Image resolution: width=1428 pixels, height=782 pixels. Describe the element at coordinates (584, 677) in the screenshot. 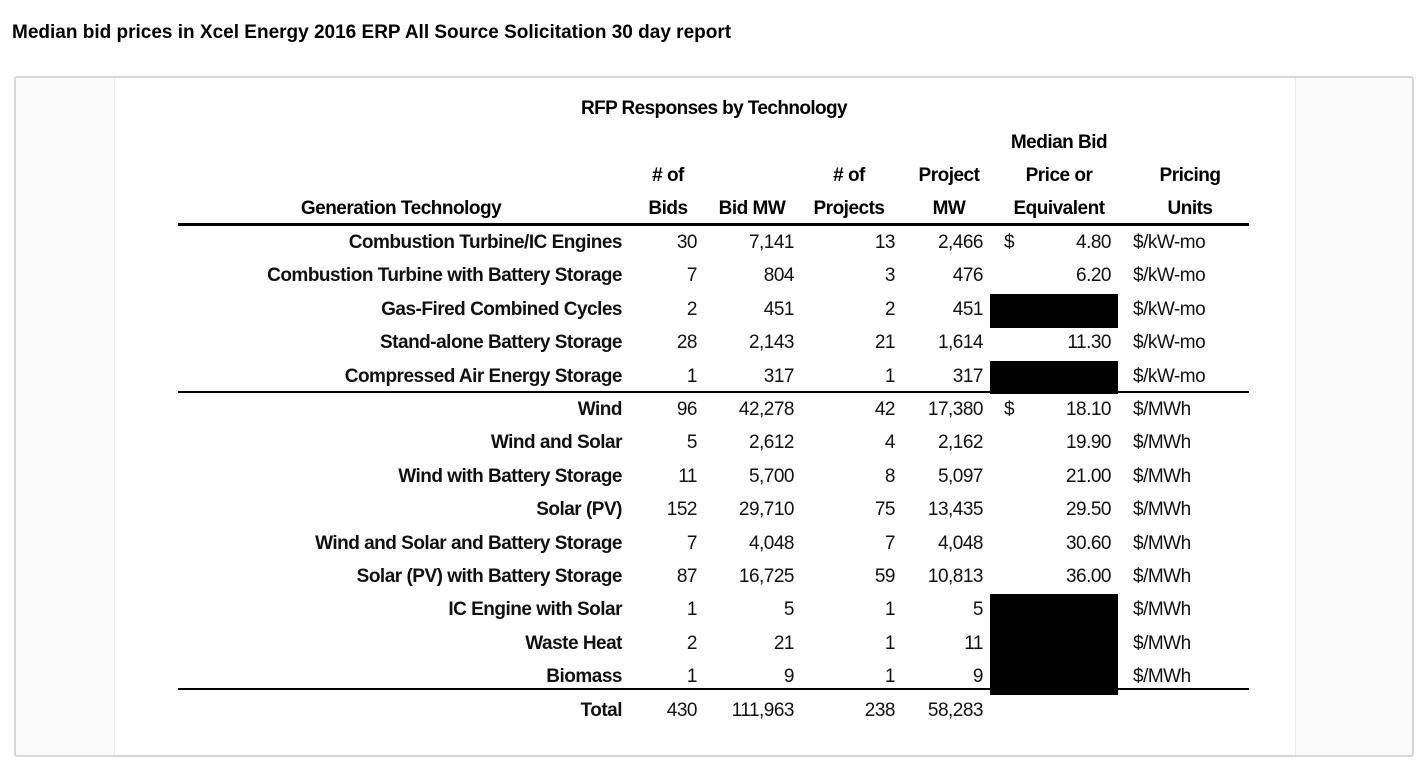

I see `cell-technology: Biomass` at that location.